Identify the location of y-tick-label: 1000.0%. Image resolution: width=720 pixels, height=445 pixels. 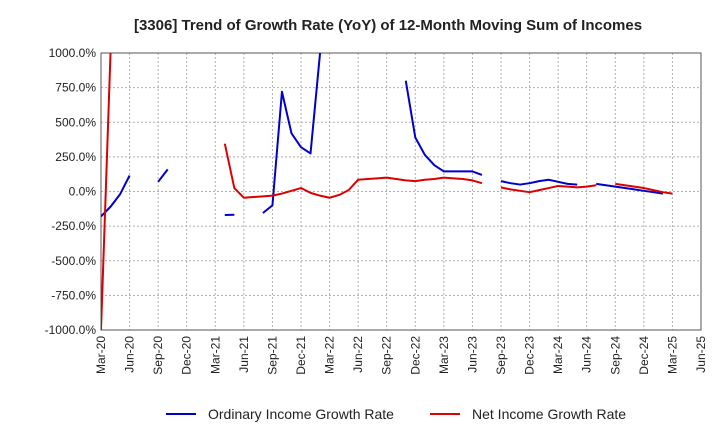
(73, 53).